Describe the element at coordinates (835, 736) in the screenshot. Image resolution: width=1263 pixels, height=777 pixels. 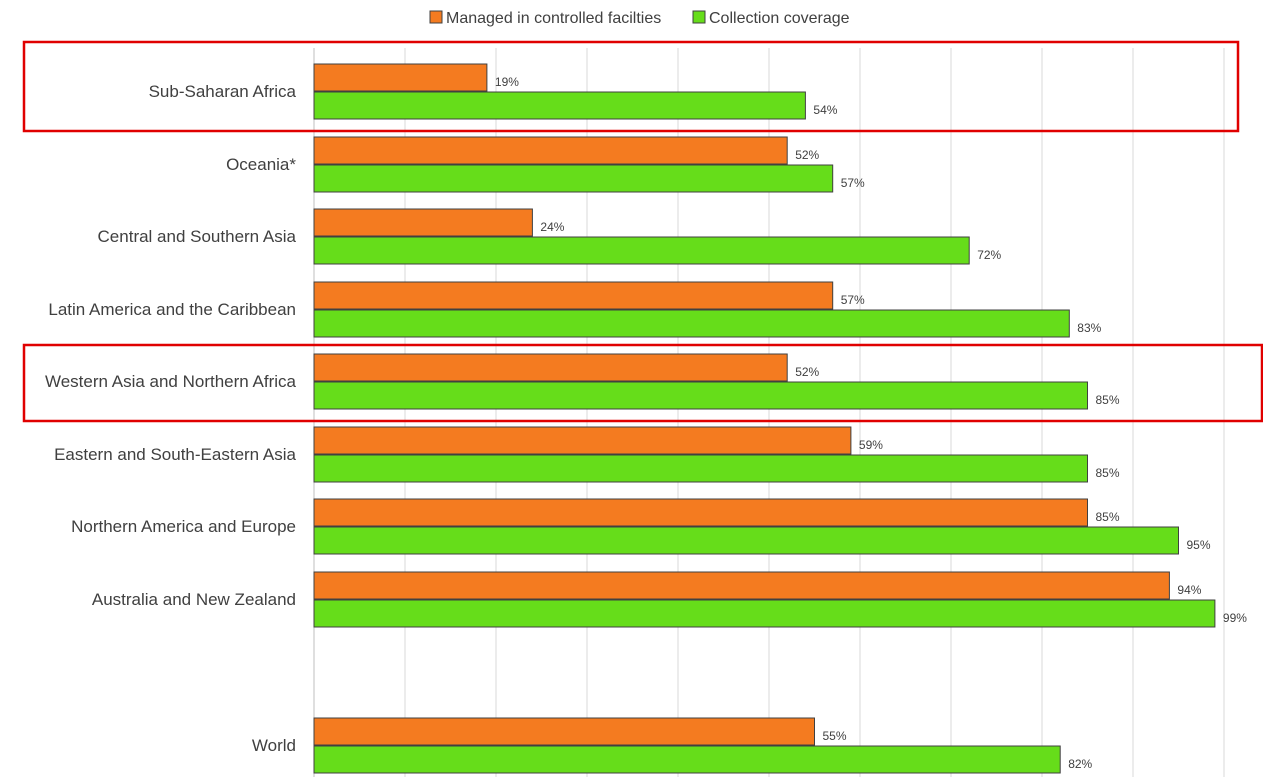
I see `value-label-managed-in-controlled-facilties-world: 55%` at that location.